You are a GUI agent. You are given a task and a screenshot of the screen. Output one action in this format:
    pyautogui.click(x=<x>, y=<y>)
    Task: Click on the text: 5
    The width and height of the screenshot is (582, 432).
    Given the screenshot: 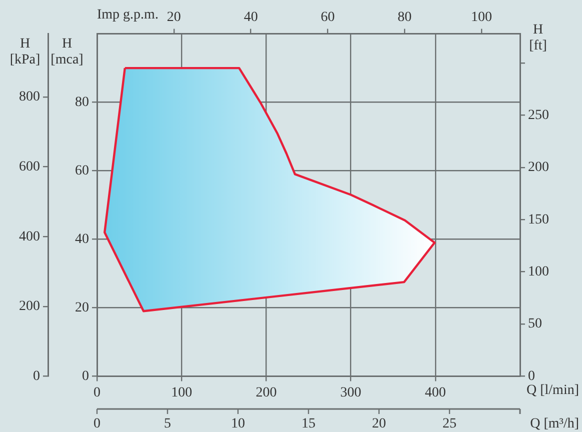 What is the action you would take?
    pyautogui.click(x=167, y=424)
    